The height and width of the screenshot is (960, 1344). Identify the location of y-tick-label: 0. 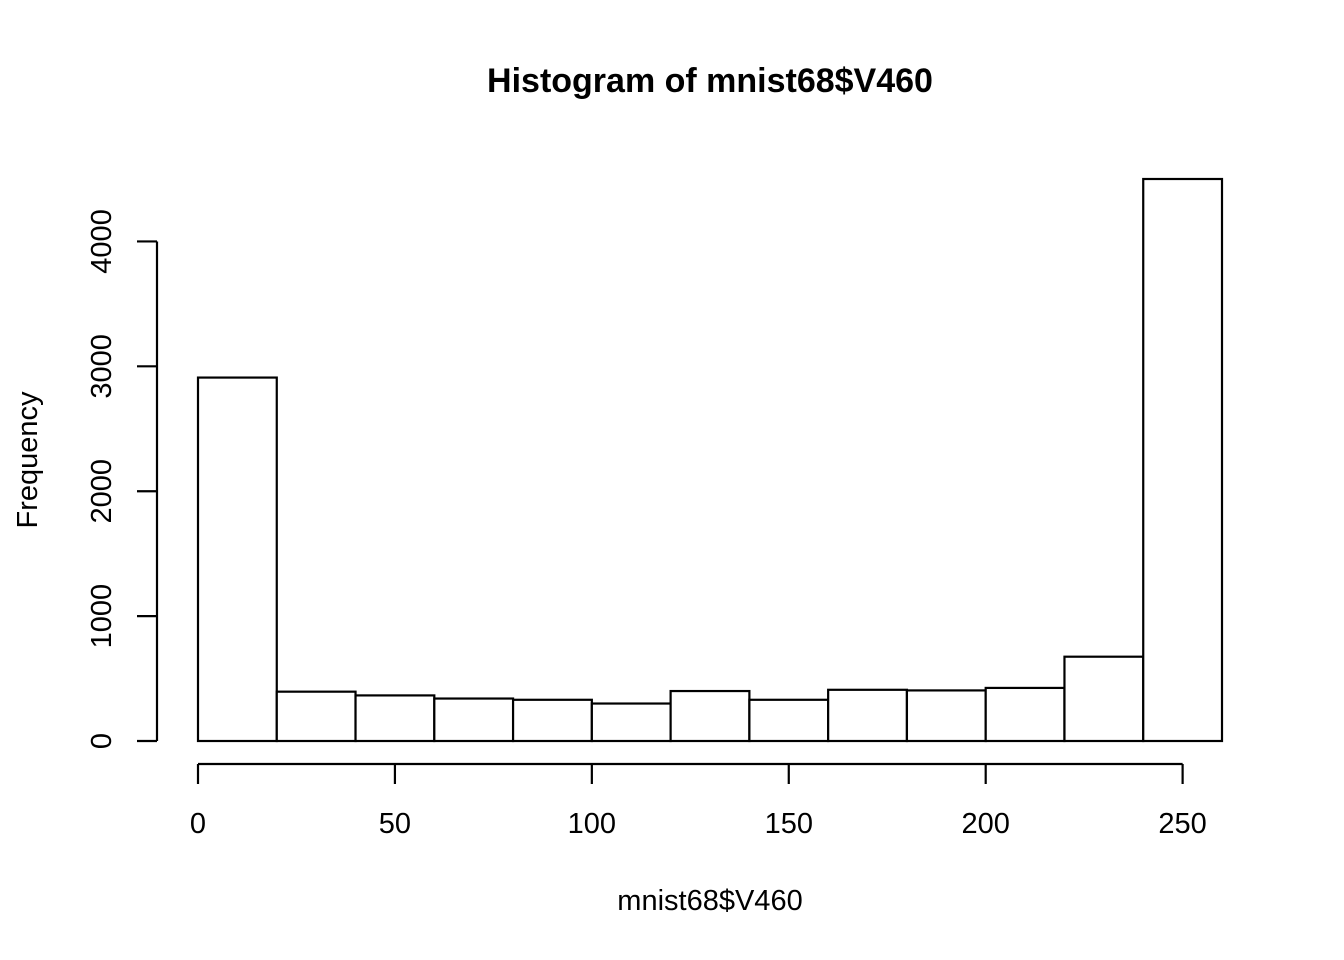
(102, 741).